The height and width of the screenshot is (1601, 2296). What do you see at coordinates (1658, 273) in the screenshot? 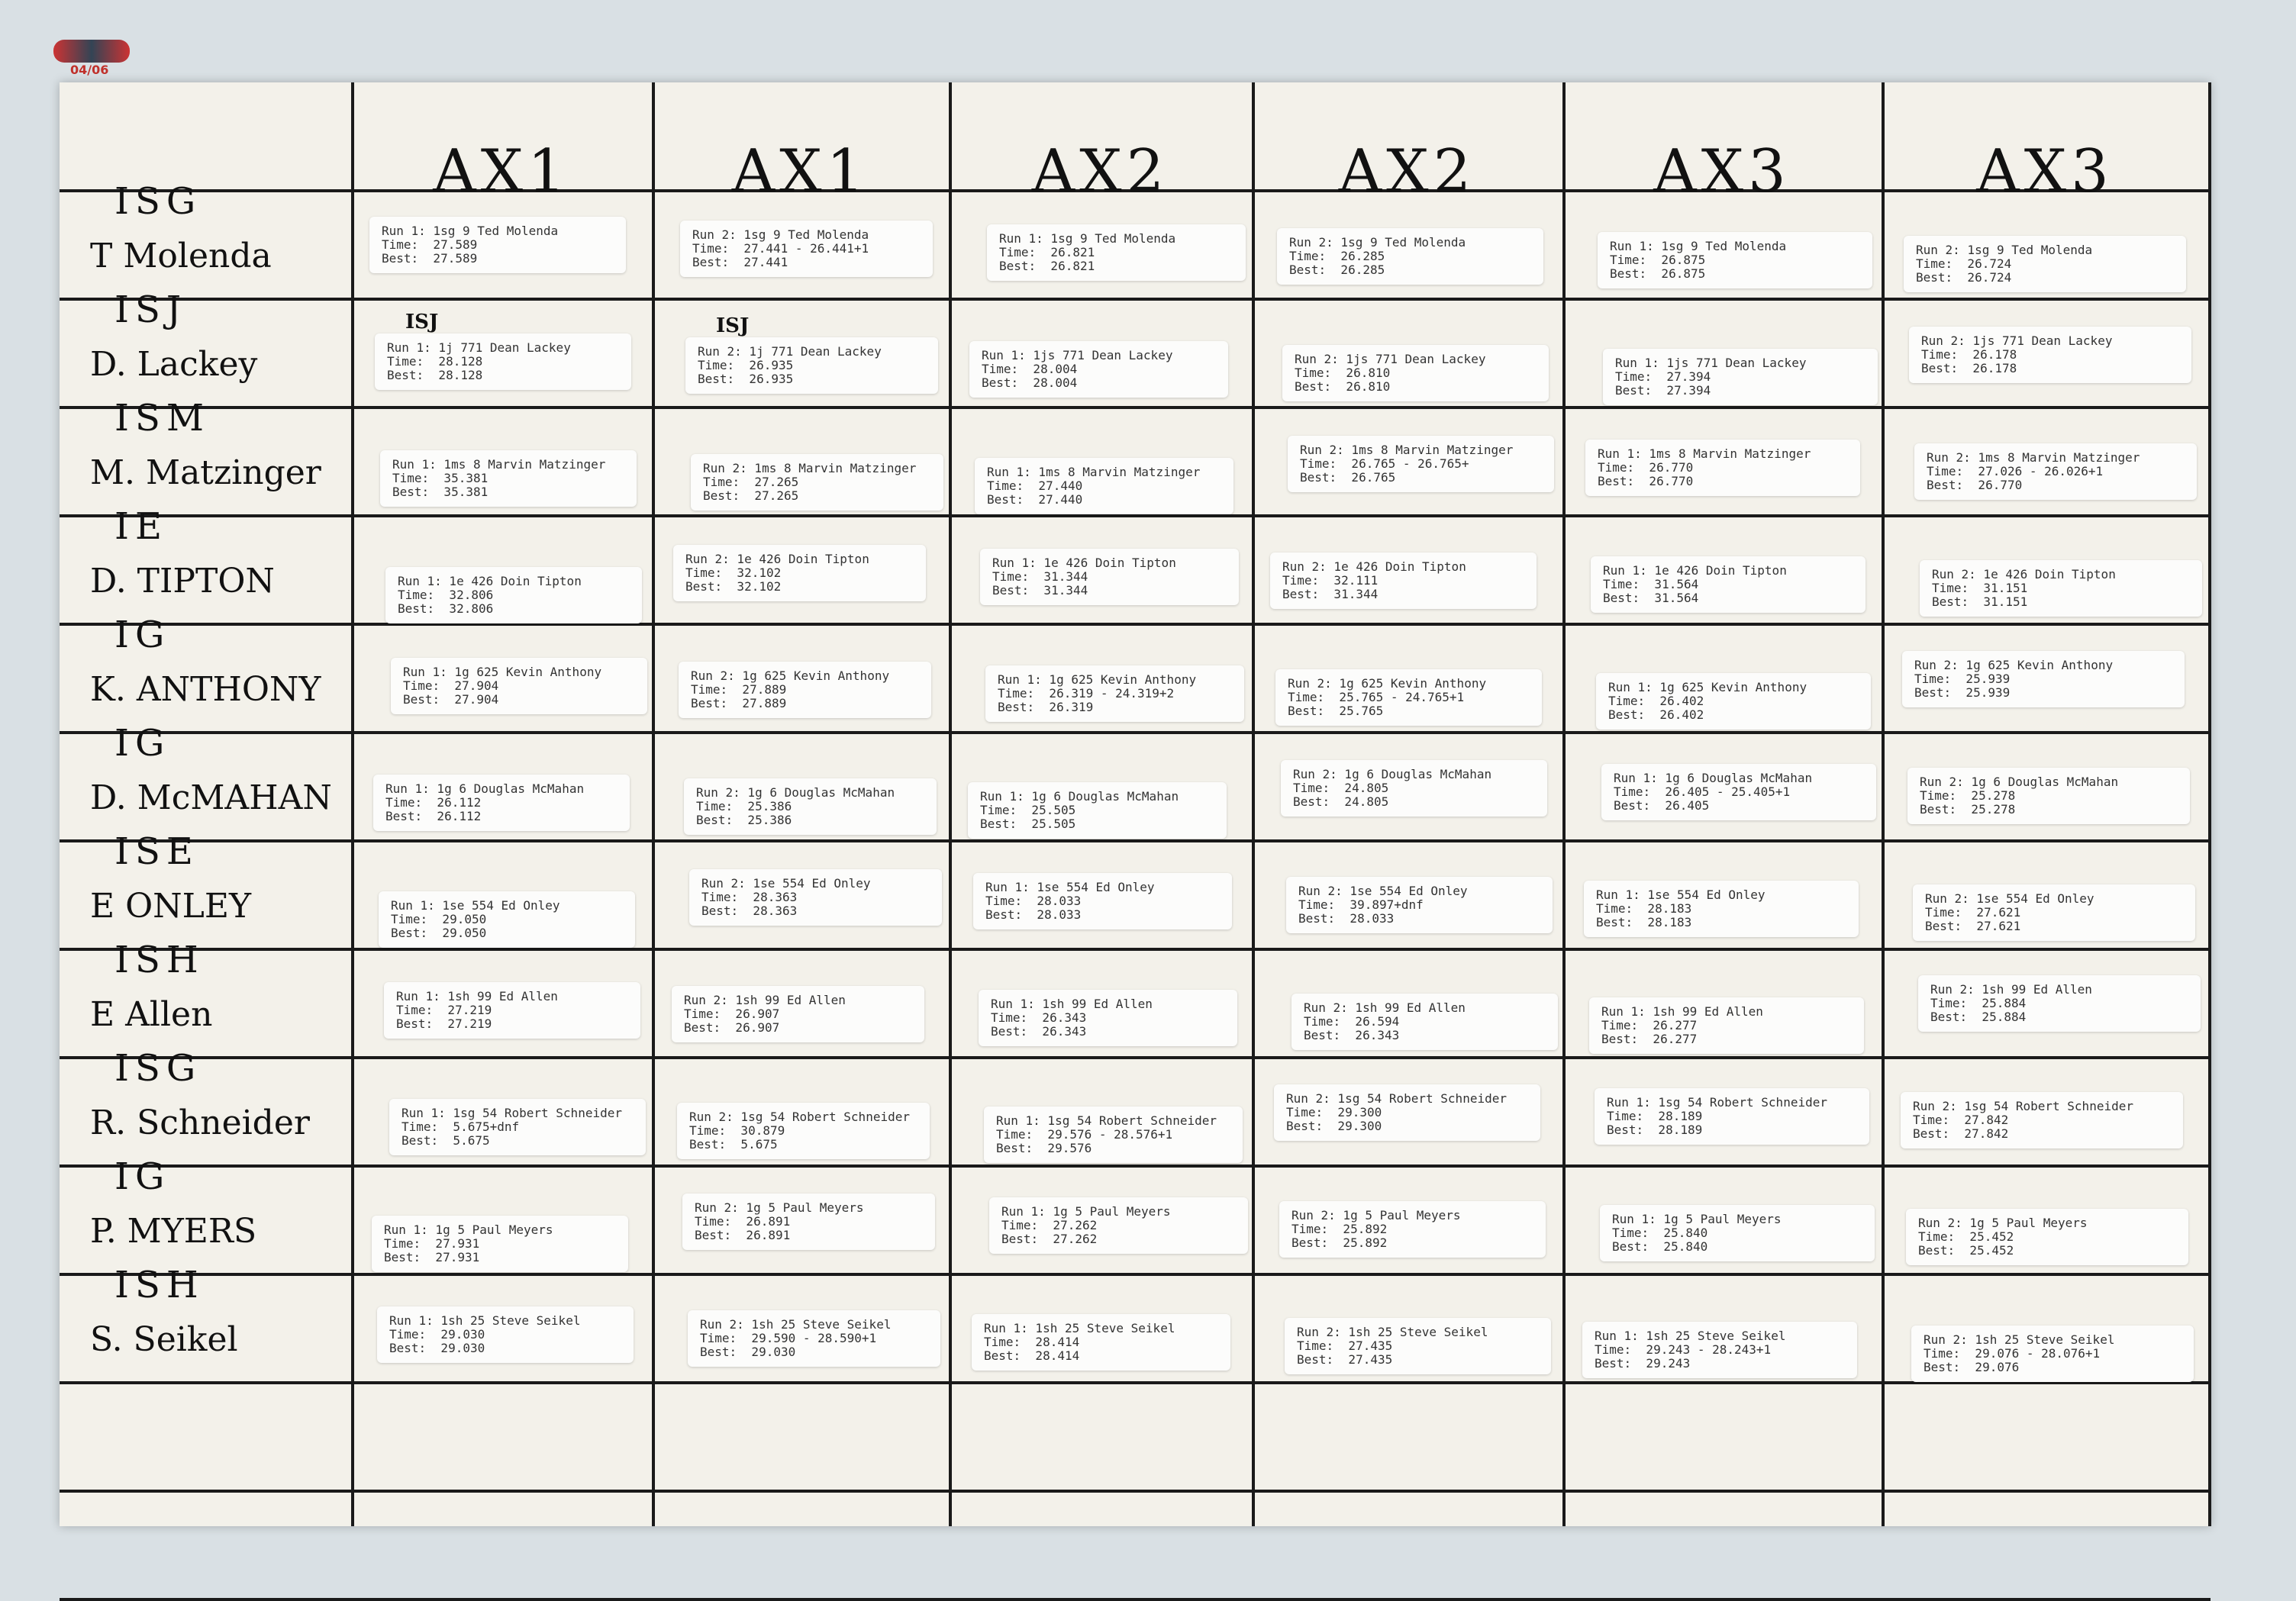
I see `label-best: Best: 26.875` at bounding box center [1658, 273].